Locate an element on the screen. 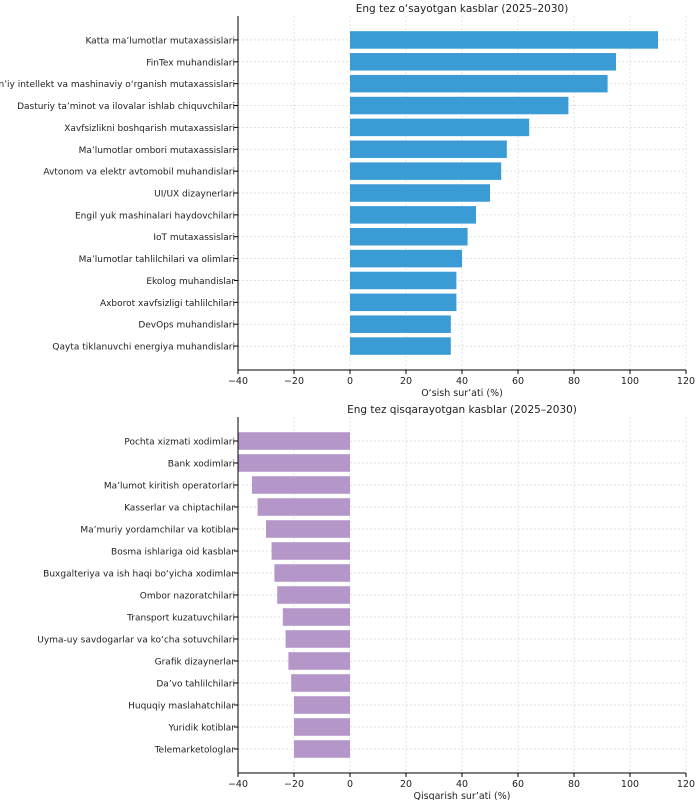 The height and width of the screenshot is (800, 699). growing-category-label: Xavfsizlikni boshqarish mutaxassislari is located at coordinates (149, 129).